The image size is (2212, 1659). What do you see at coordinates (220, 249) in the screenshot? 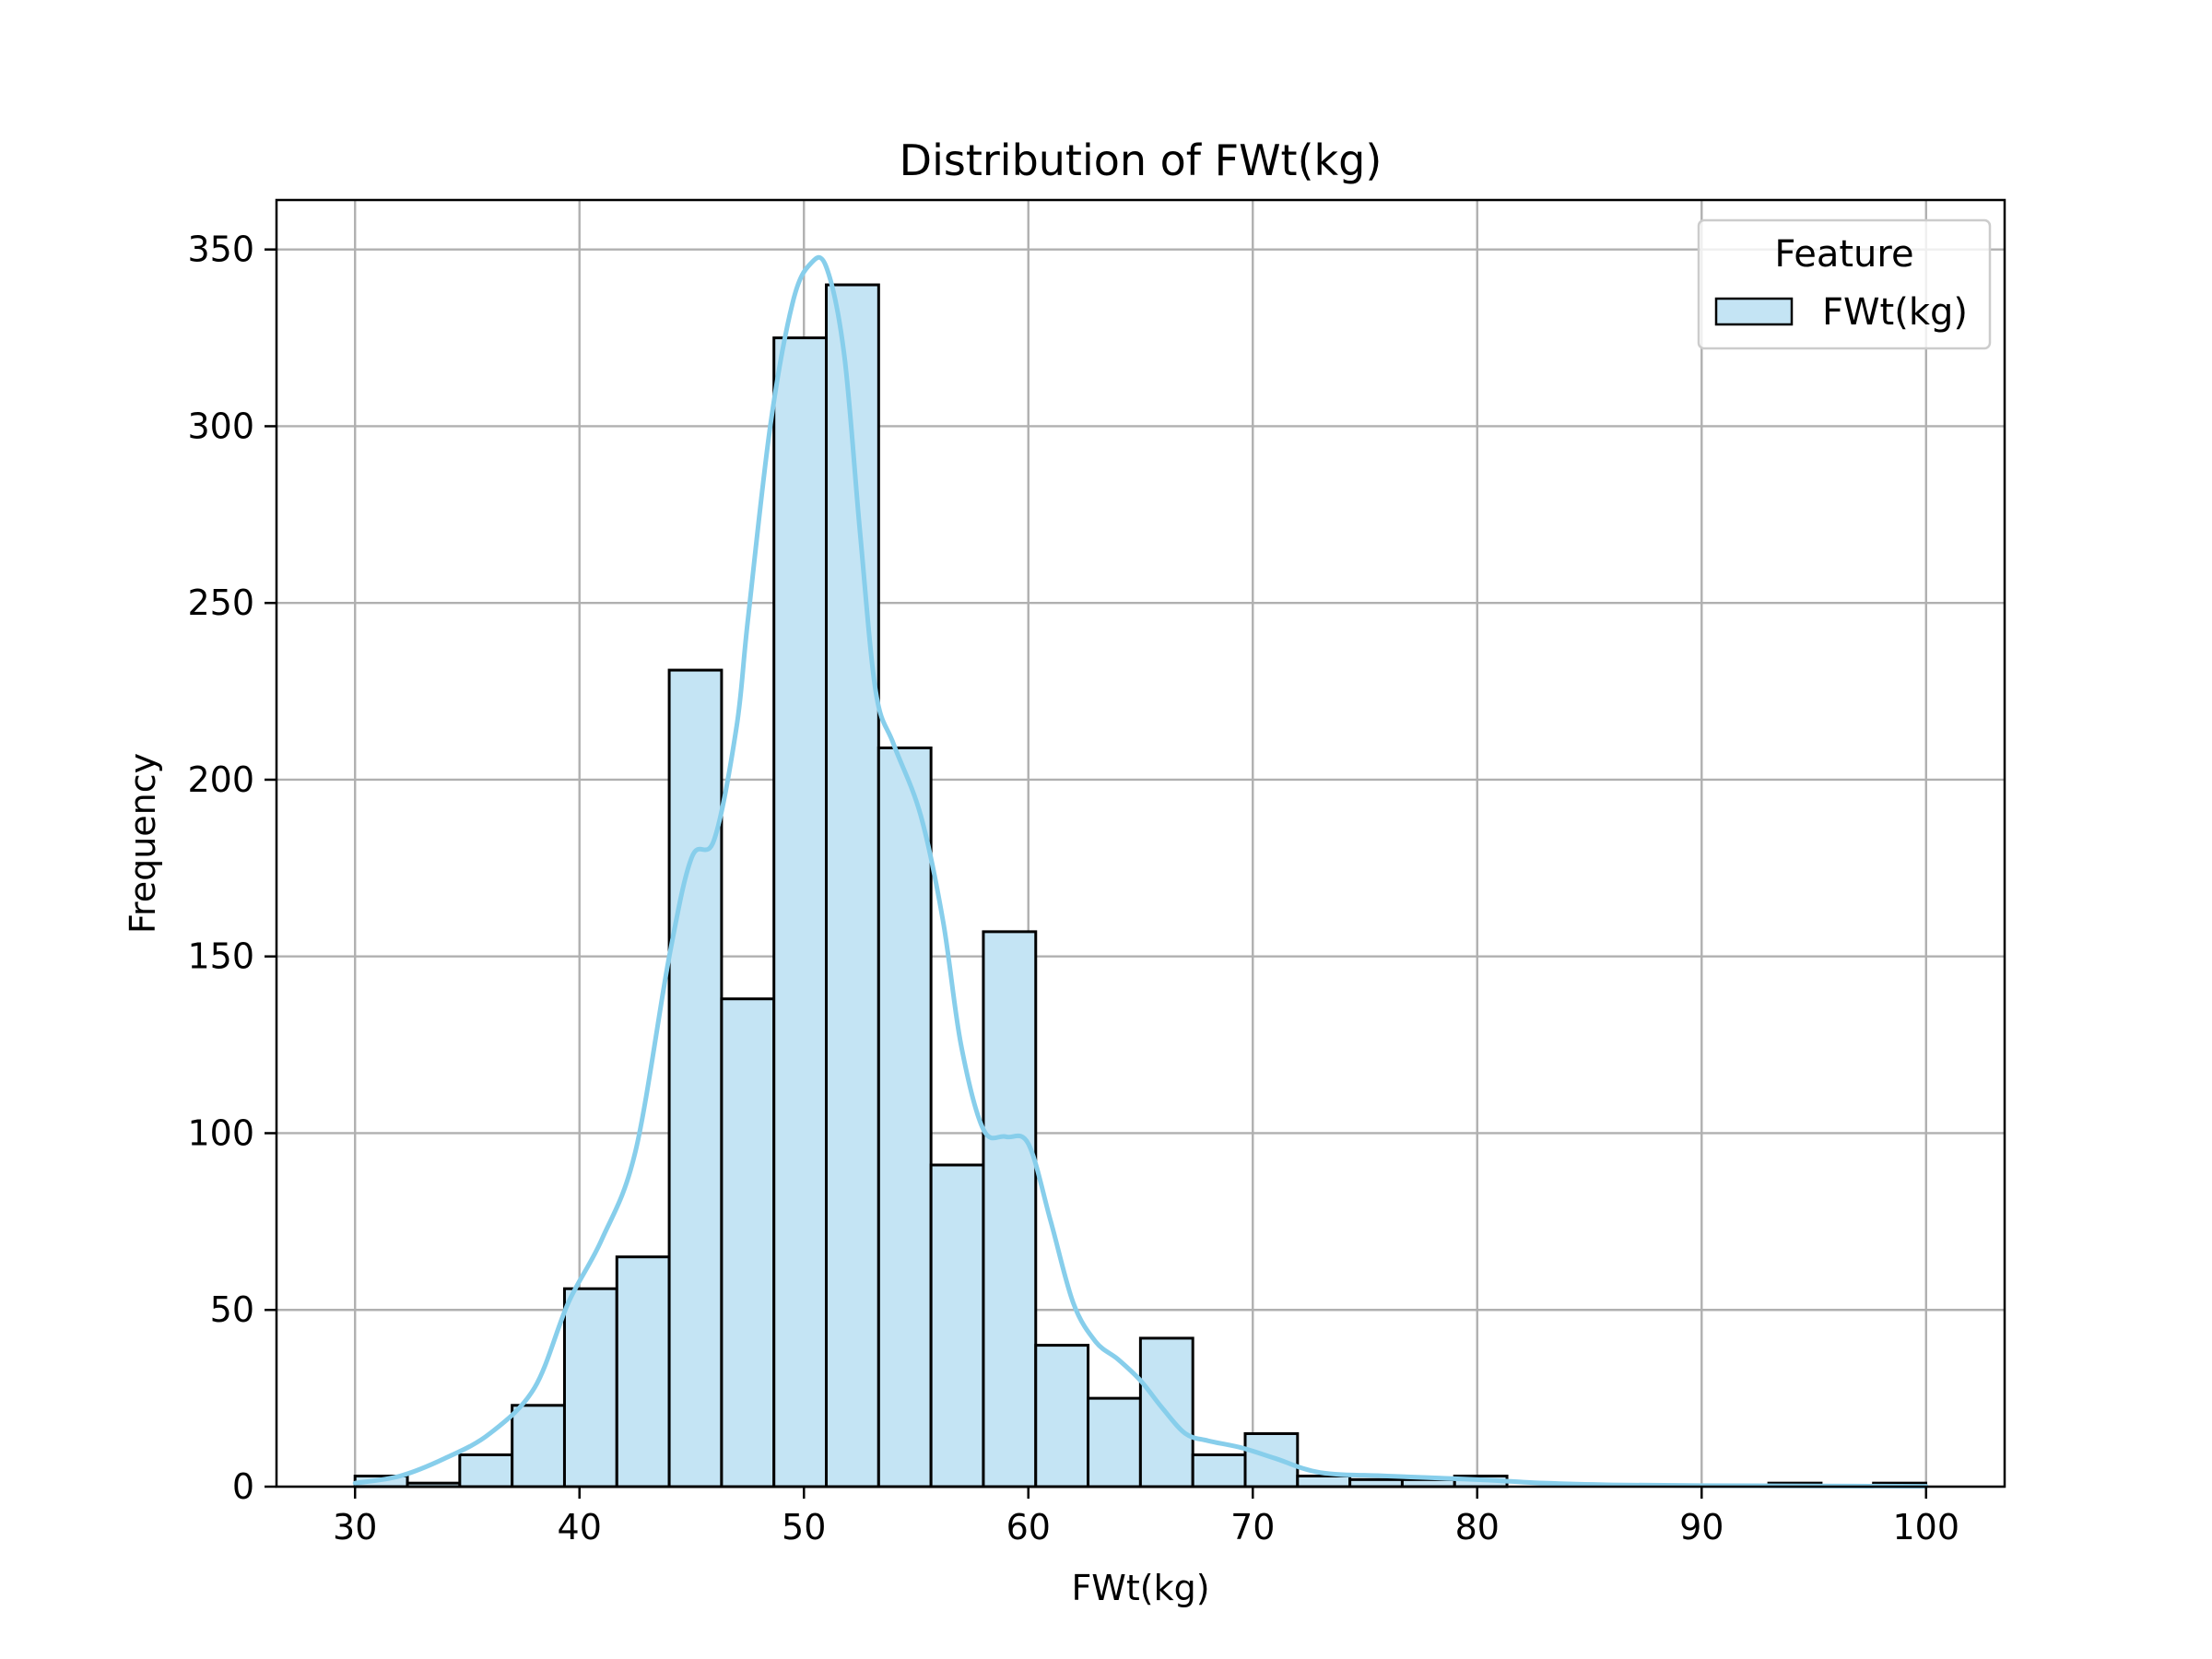
I see `y-tick-label-350: 350` at bounding box center [220, 249].